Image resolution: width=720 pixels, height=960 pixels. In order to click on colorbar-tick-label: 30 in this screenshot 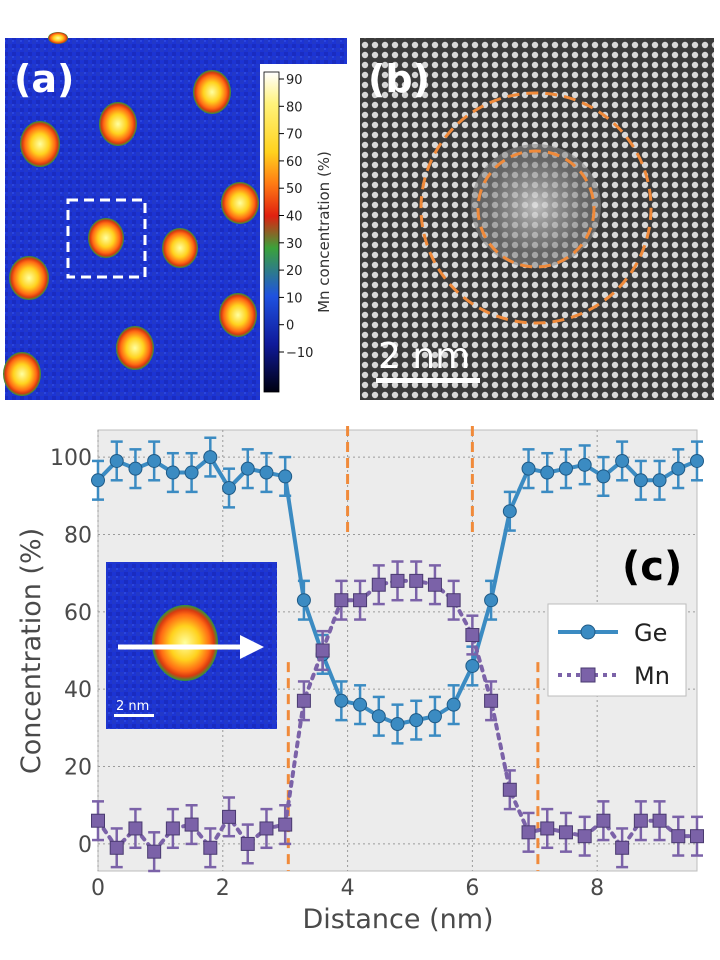, I will do `click(294, 244)`.